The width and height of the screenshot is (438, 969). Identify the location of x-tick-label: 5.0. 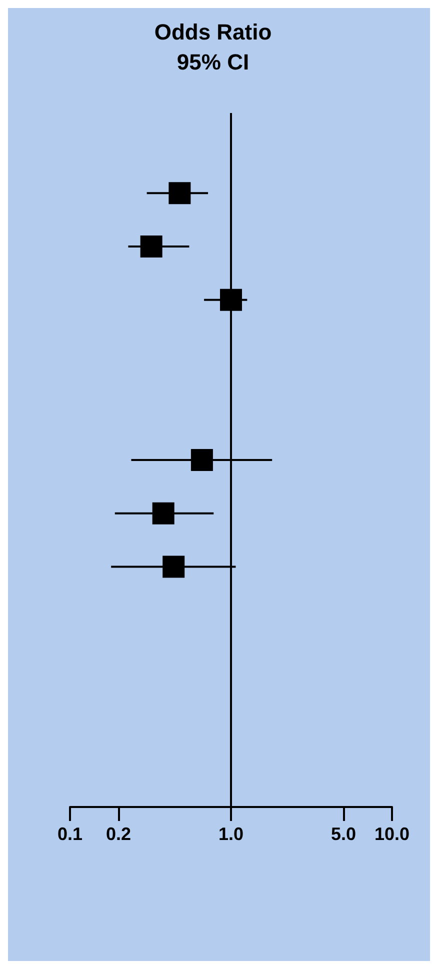
(343, 834).